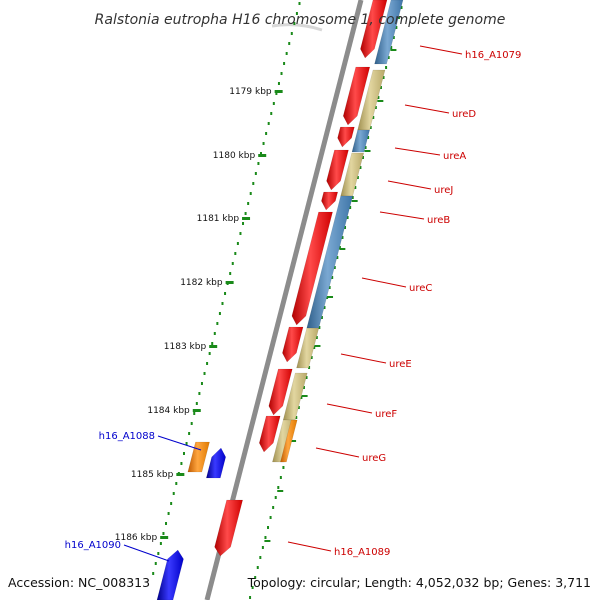 The height and width of the screenshot is (600, 600). I want to click on misc-feature-block, so click(198, 457).